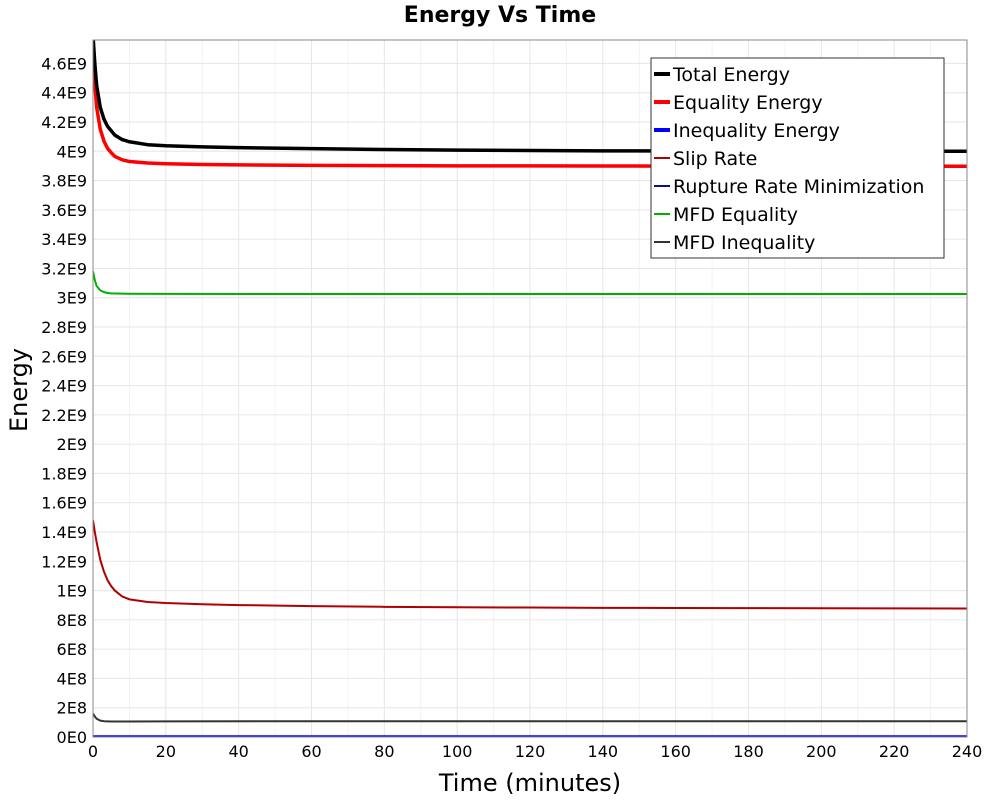  I want to click on y-tick-label: 4.6E9, so click(64, 63).